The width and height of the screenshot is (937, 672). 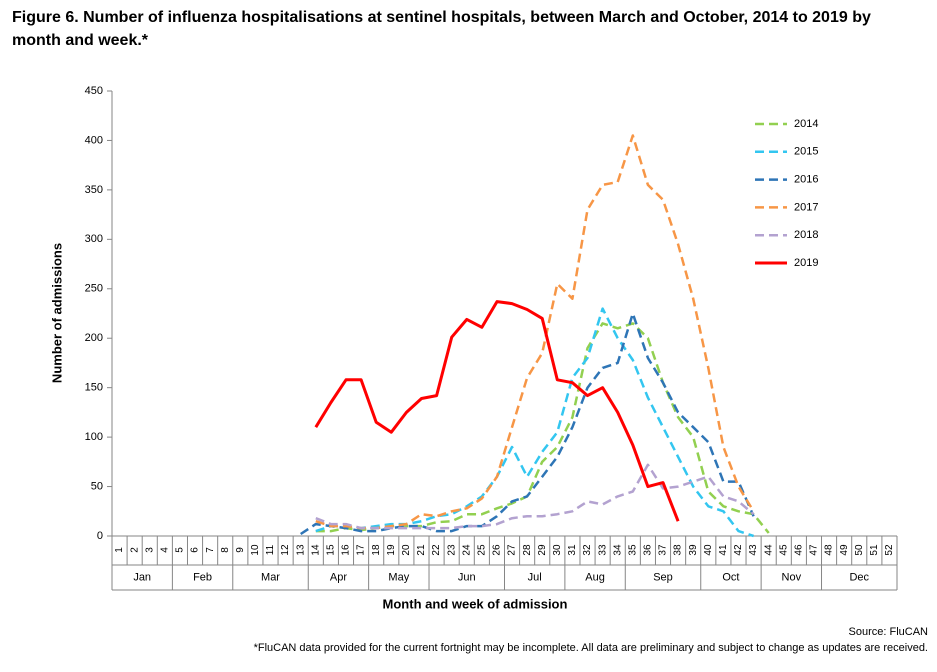 I want to click on x-tick-label: 15, so click(x=331, y=550).